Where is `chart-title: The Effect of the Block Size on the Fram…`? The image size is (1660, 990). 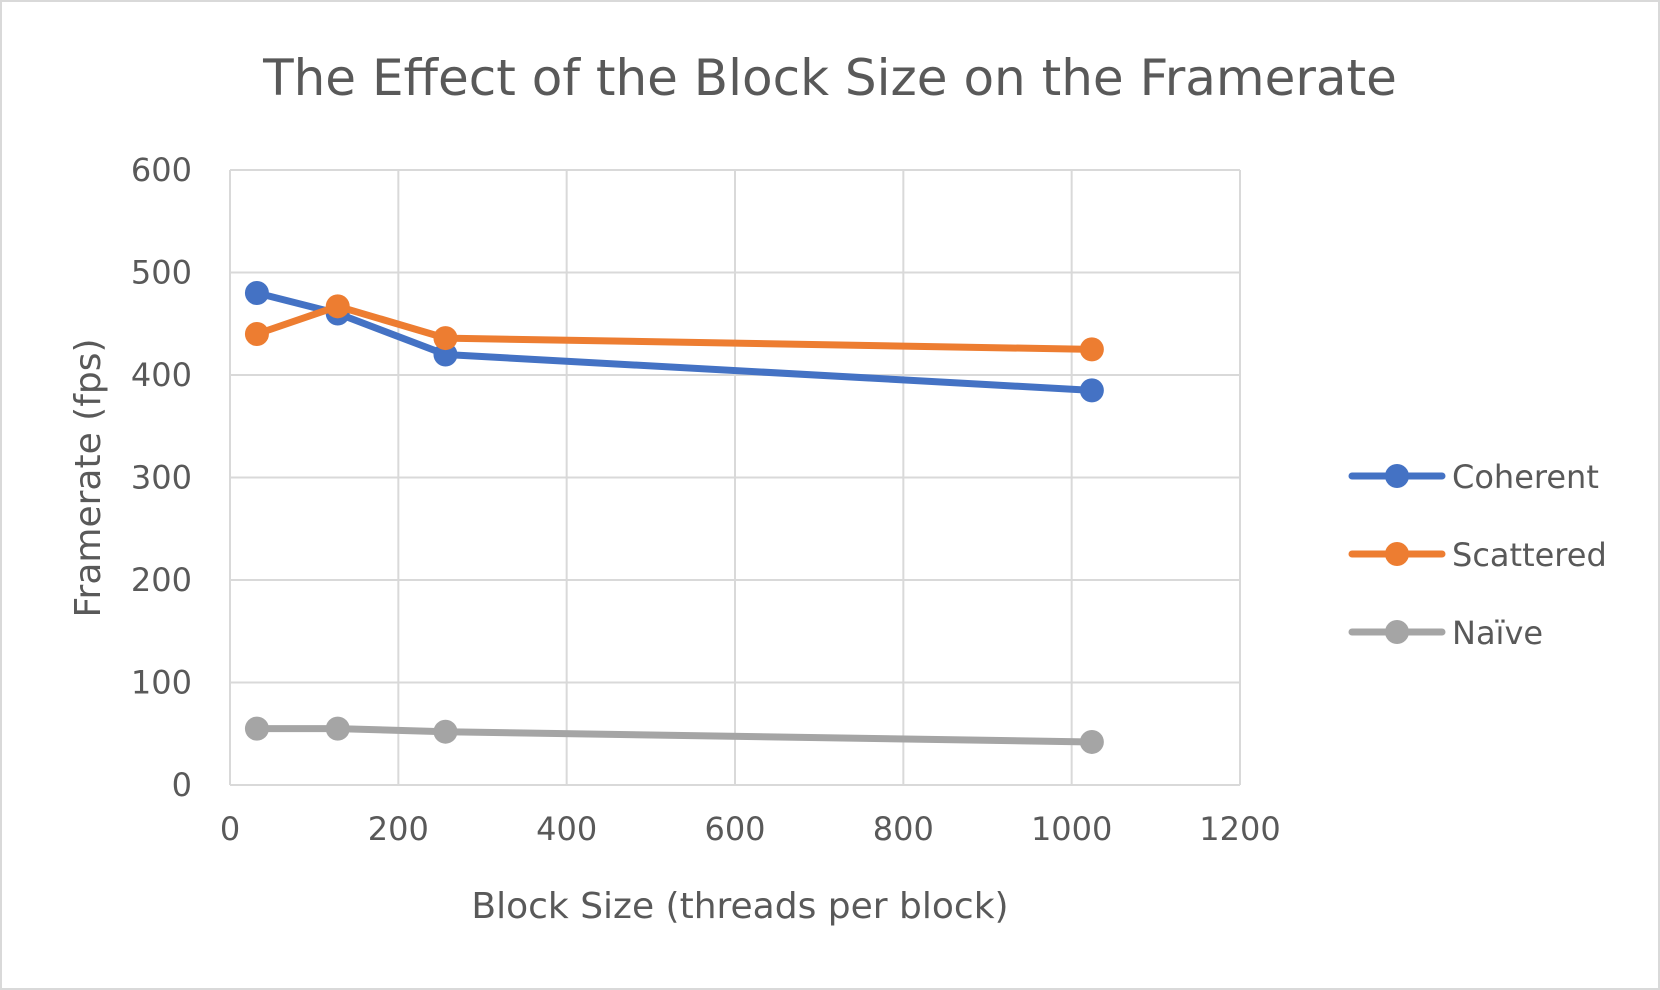 chart-title: The Effect of the Block Size on the Fram… is located at coordinates (829, 78).